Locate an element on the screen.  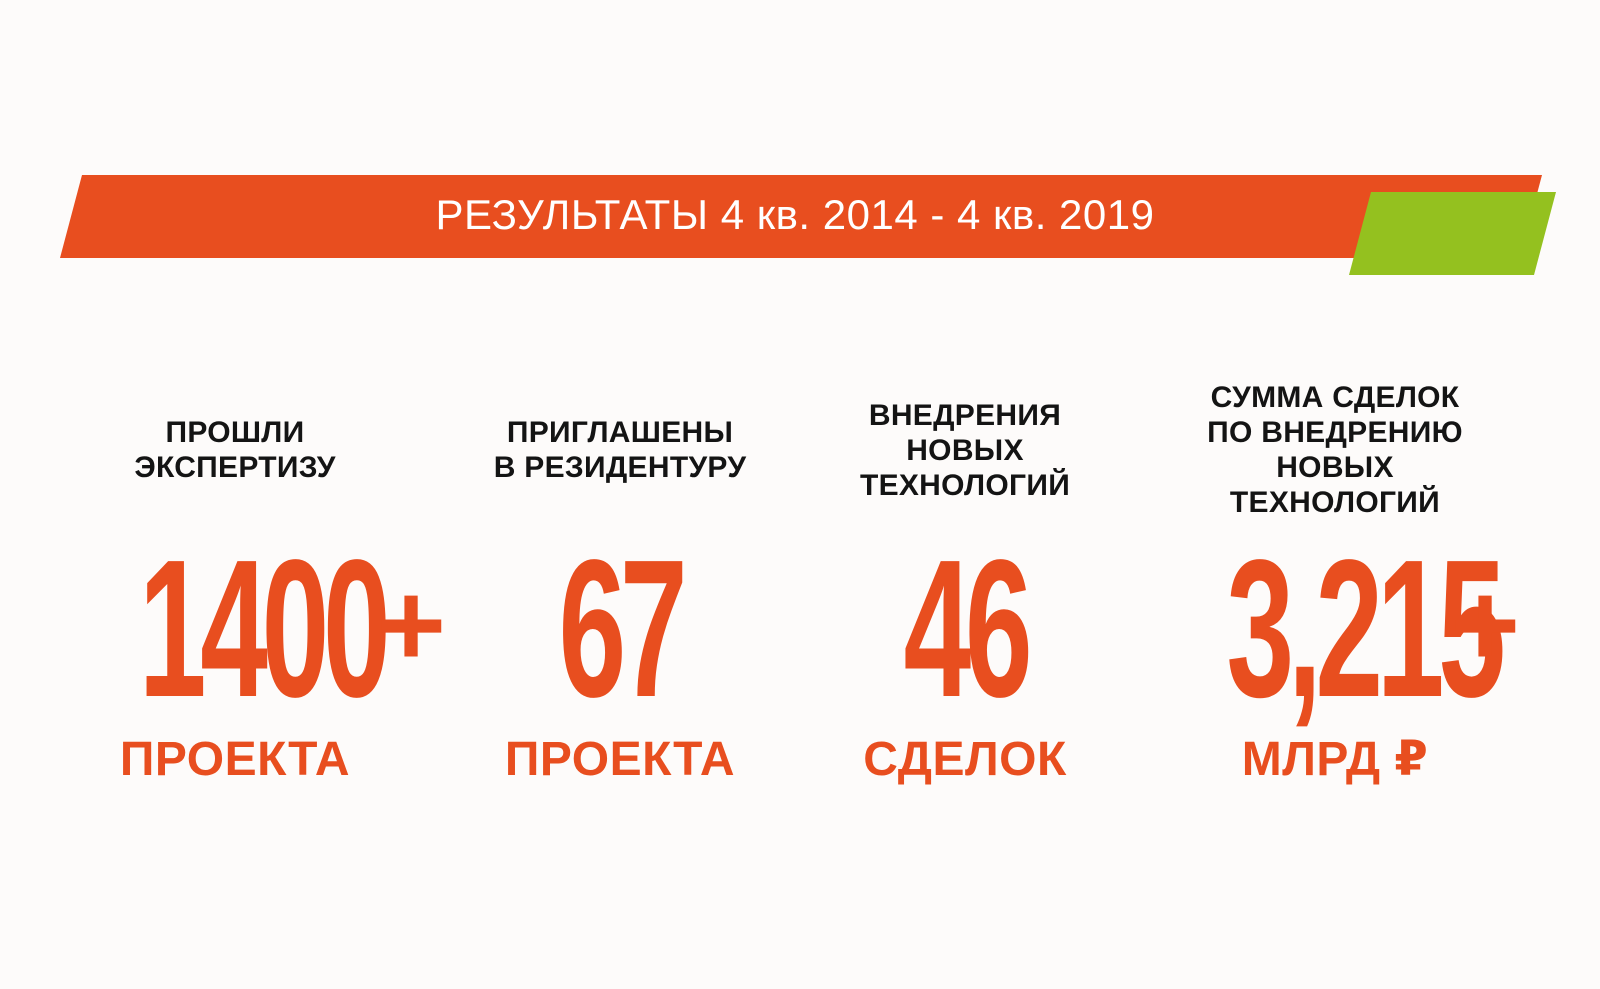
stat-deployments: ВНЕДРЕНИЯ НОВЫХ ТЕХНОЛОГИЙ 46 СДЕЛОК is located at coordinates (965, 585).